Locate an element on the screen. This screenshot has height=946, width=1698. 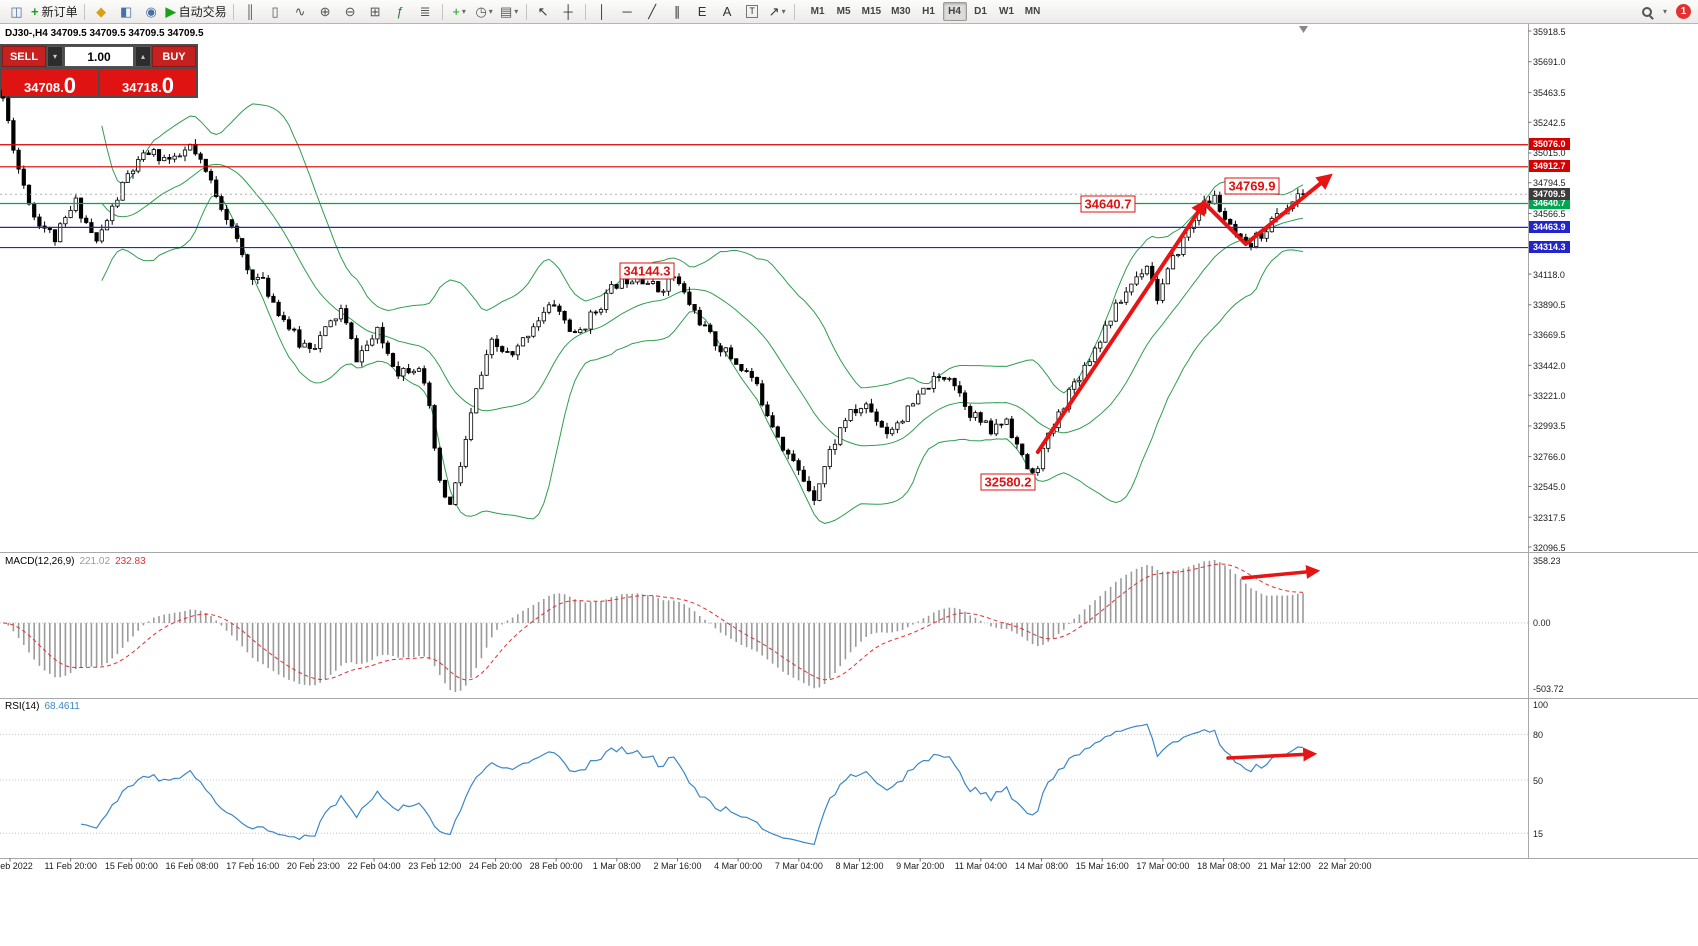
trade-panel-controls: SELL ▾ ▴ BUY is located at coordinates (99, 56).